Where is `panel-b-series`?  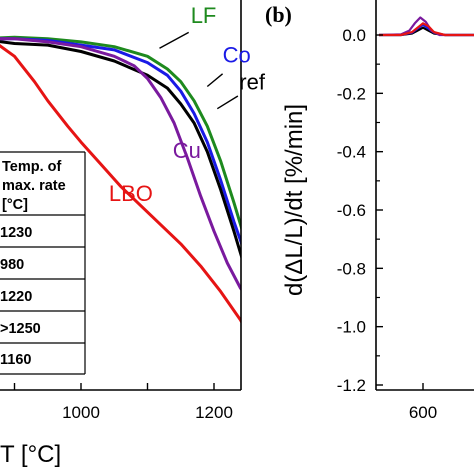
panel-b-series is located at coordinates (426, 26).